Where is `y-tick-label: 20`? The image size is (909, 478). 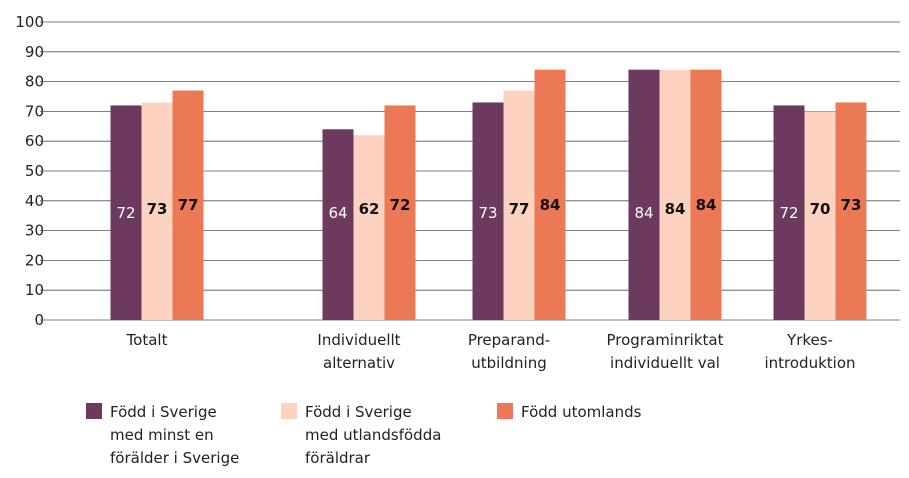
y-tick-label: 20 is located at coordinates (34, 260).